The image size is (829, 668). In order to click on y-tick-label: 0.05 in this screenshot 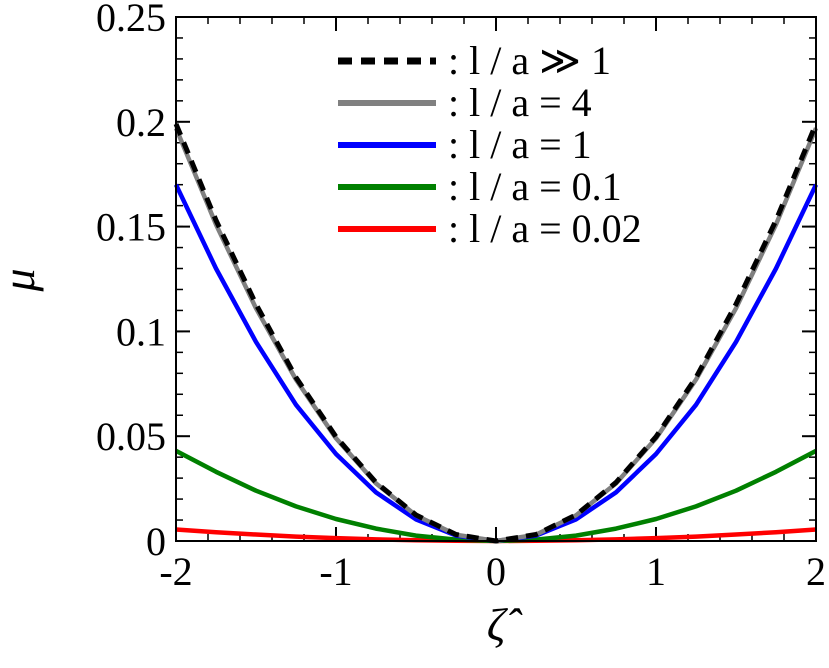, I will do `click(131, 436)`.